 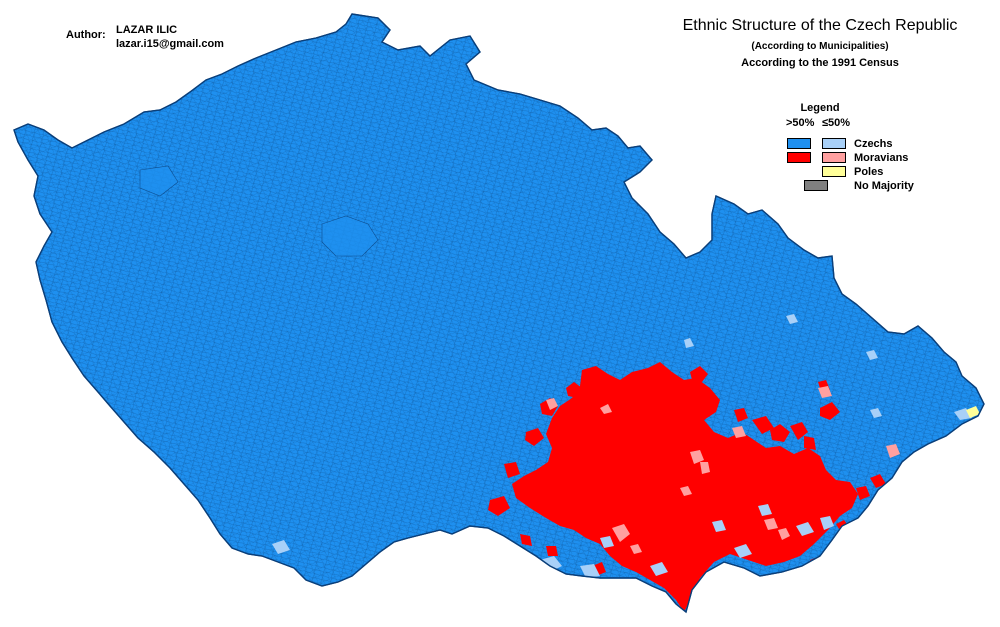 What do you see at coordinates (820, 46) in the screenshot?
I see `map-subtitle: (According to Municipalities)` at bounding box center [820, 46].